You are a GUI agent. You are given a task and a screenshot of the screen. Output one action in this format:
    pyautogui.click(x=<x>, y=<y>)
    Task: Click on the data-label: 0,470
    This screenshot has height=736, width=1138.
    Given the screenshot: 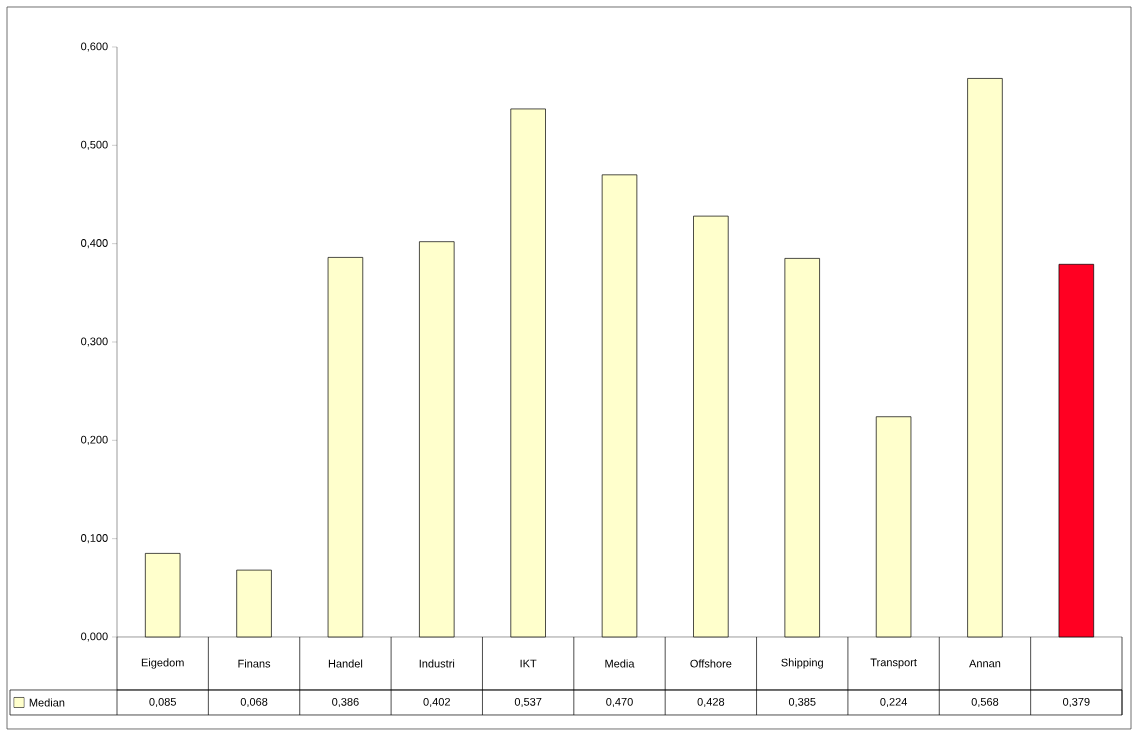 What is the action you would take?
    pyautogui.click(x=619, y=702)
    